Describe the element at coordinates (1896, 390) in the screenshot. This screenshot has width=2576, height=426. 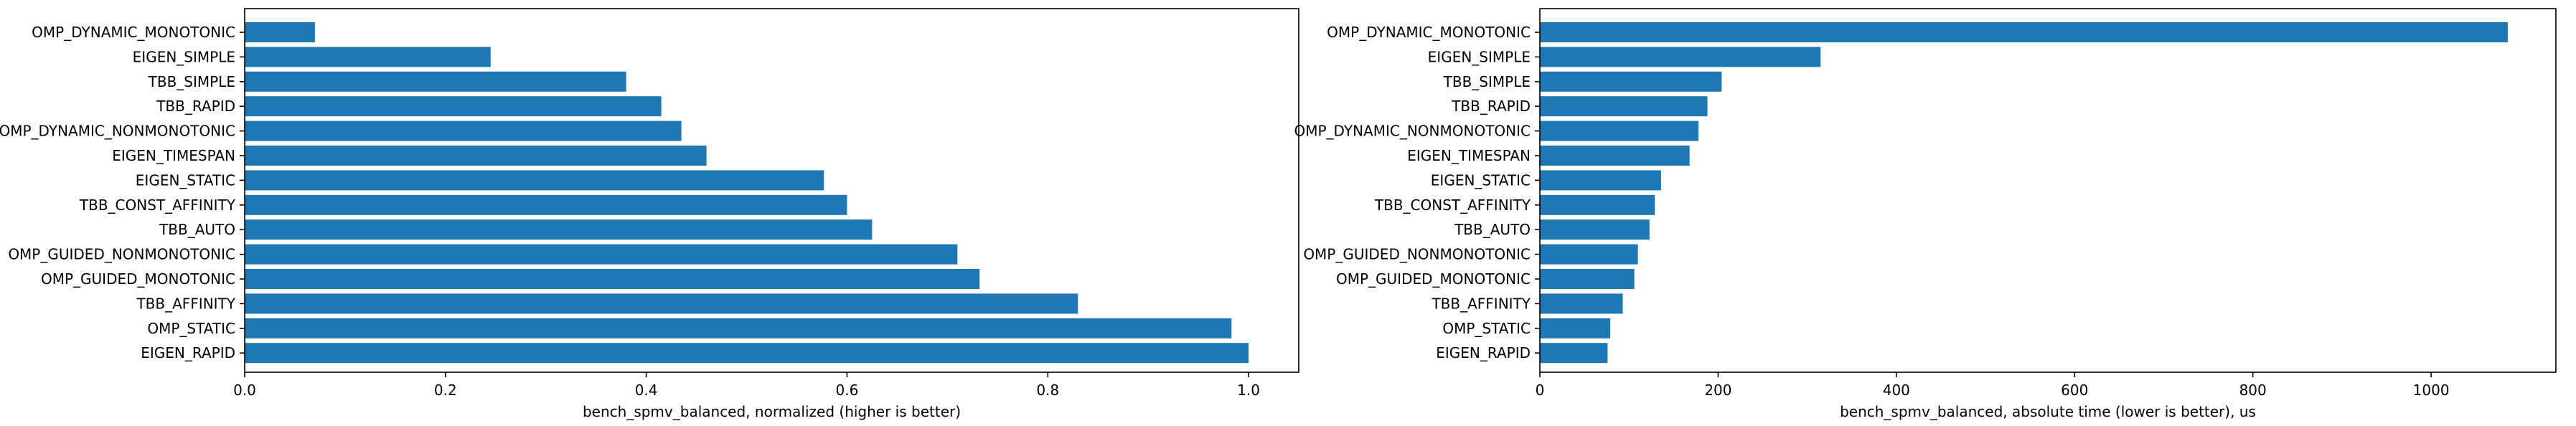
I see `x-tick-label: 400` at that location.